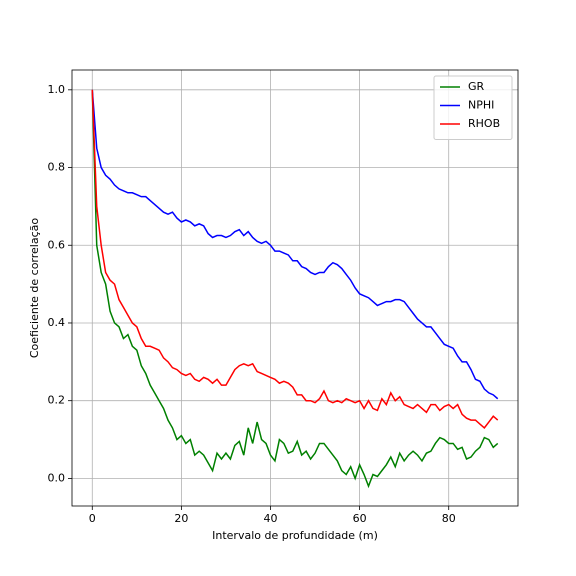 Image resolution: width=576 pixels, height=576 pixels. I want to click on x-tick-label: 20, so click(181, 518).